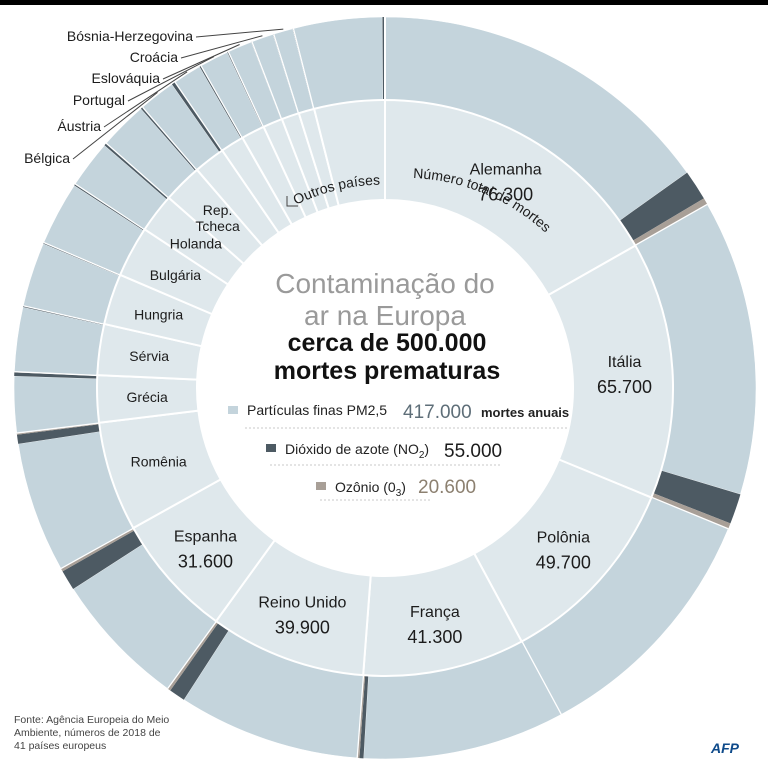 The height and width of the screenshot is (768, 768). What do you see at coordinates (434, 637) in the screenshot?
I see `country-value-franca: 41.300` at bounding box center [434, 637].